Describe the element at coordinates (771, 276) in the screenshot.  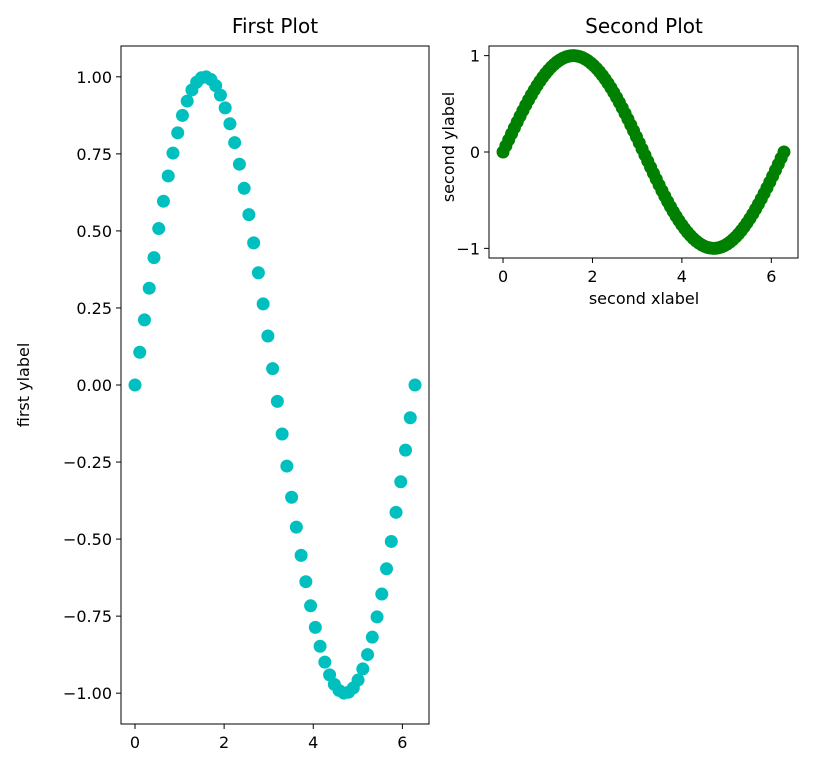
I see `second-plot-xtick-label: 6` at that location.